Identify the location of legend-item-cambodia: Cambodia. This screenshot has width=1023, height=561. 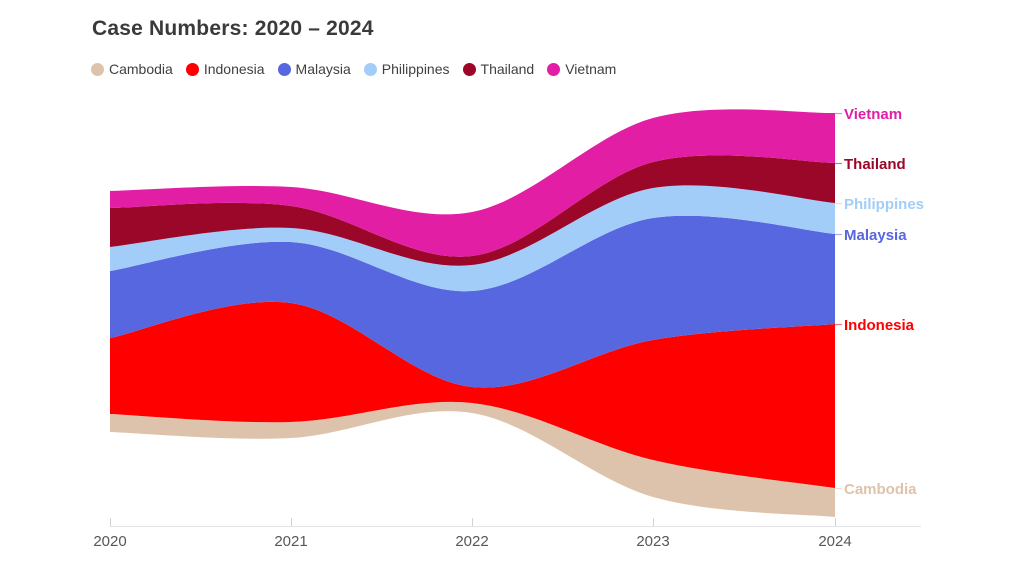
(132, 69).